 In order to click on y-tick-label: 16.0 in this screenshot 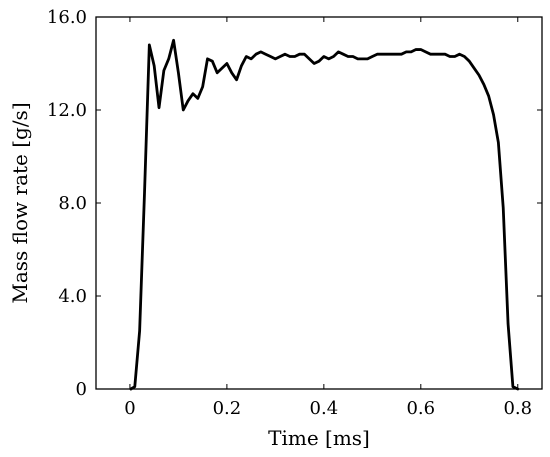, I will do `click(67, 17)`.